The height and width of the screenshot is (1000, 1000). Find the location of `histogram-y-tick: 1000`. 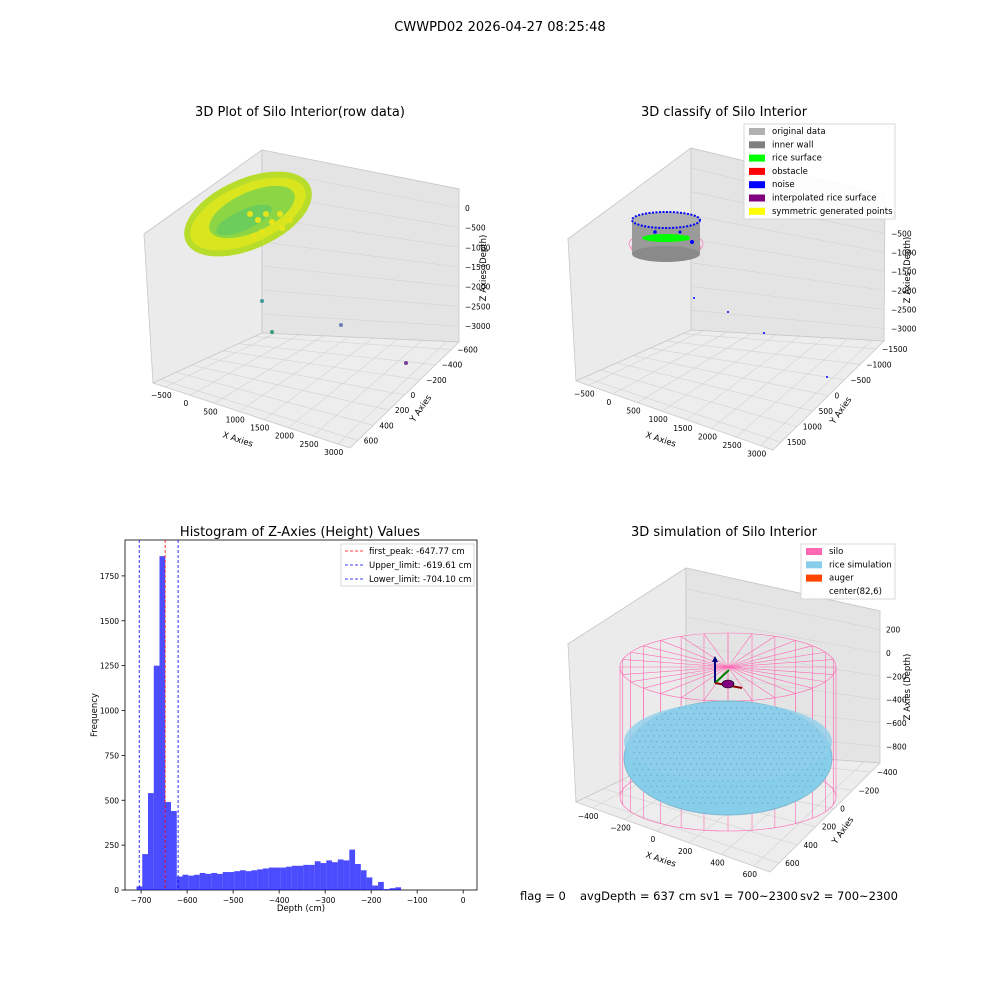

histogram-y-tick: 1000 is located at coordinates (109, 711).